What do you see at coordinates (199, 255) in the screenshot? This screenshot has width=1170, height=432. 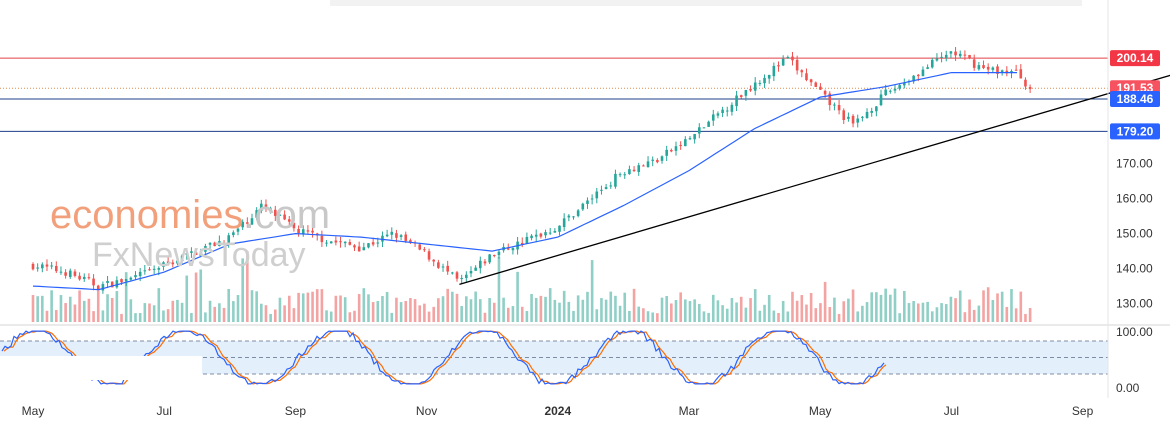 I see `watermark-fxnewstoday: FxNewsToday` at bounding box center [199, 255].